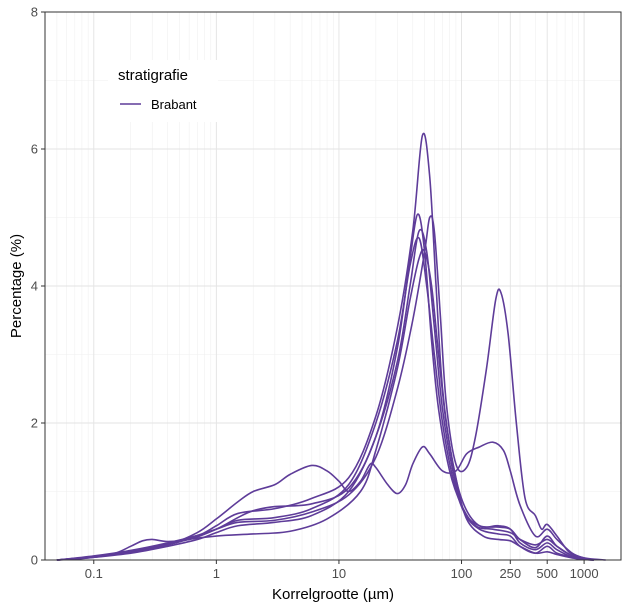 The width and height of the screenshot is (631, 610). I want to click on x-tick-label: 10, so click(339, 573).